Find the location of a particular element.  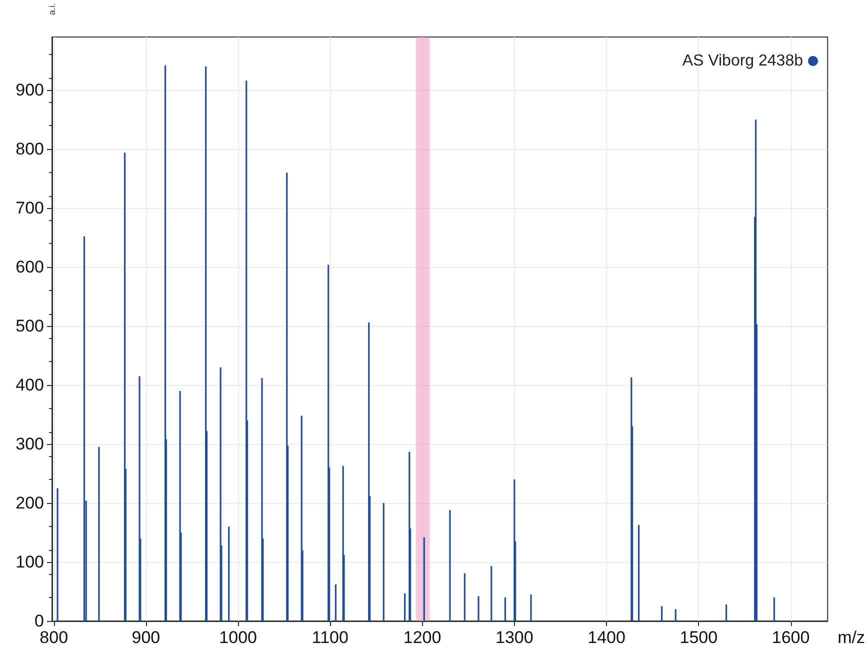

x-tick-label: 800 is located at coordinates (54, 637).